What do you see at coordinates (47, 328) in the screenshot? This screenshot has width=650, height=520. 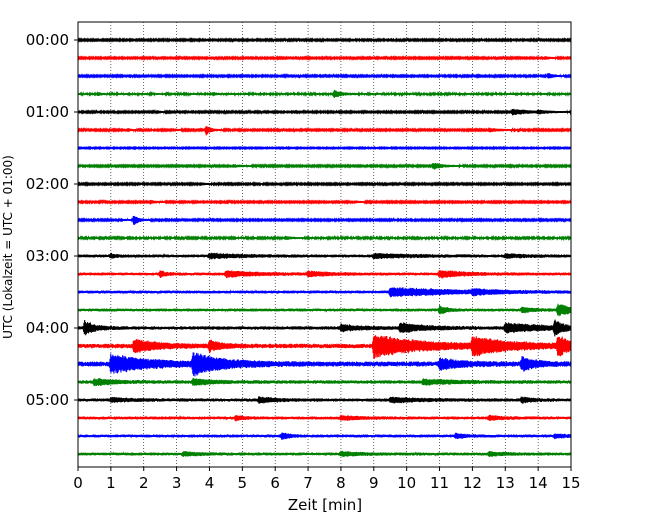 I see `y-tick-label: 04:00` at bounding box center [47, 328].